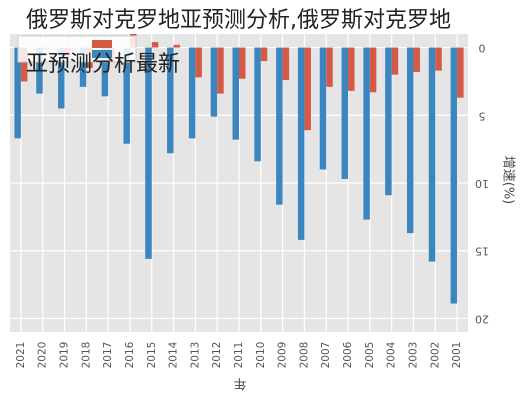 The height and width of the screenshot is (404, 523). What do you see at coordinates (261, 355) in the screenshot?
I see `x-tick-label: 2010` at bounding box center [261, 355].